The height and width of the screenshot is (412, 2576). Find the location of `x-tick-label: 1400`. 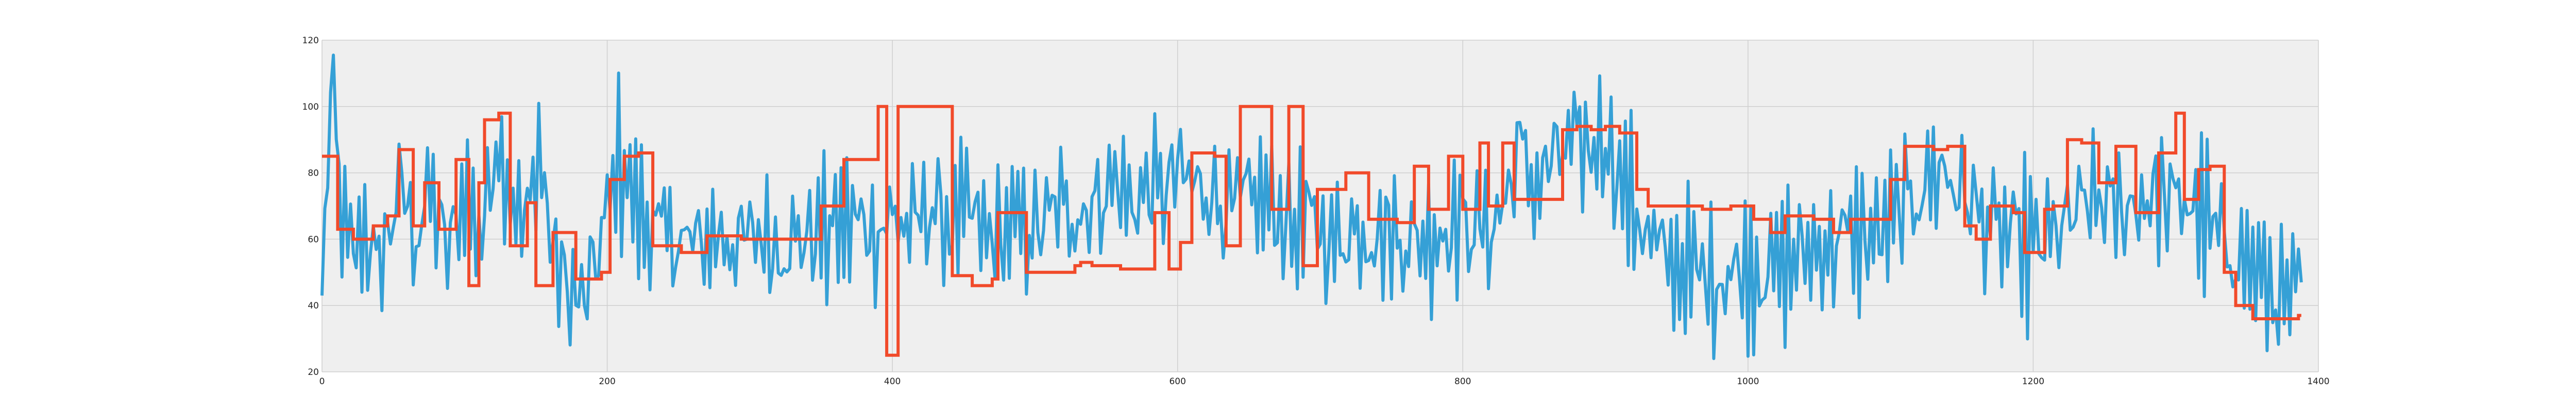

x-tick-label: 1400 is located at coordinates (2318, 381).